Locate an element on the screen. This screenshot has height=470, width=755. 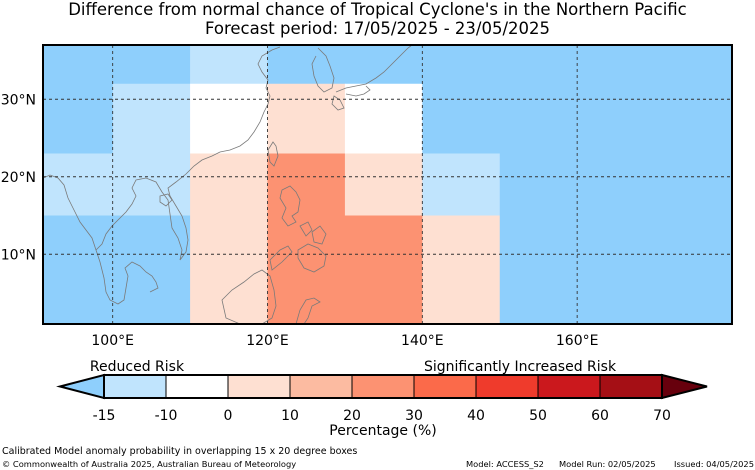
lon-label-140: 140°E is located at coordinates (422, 341).